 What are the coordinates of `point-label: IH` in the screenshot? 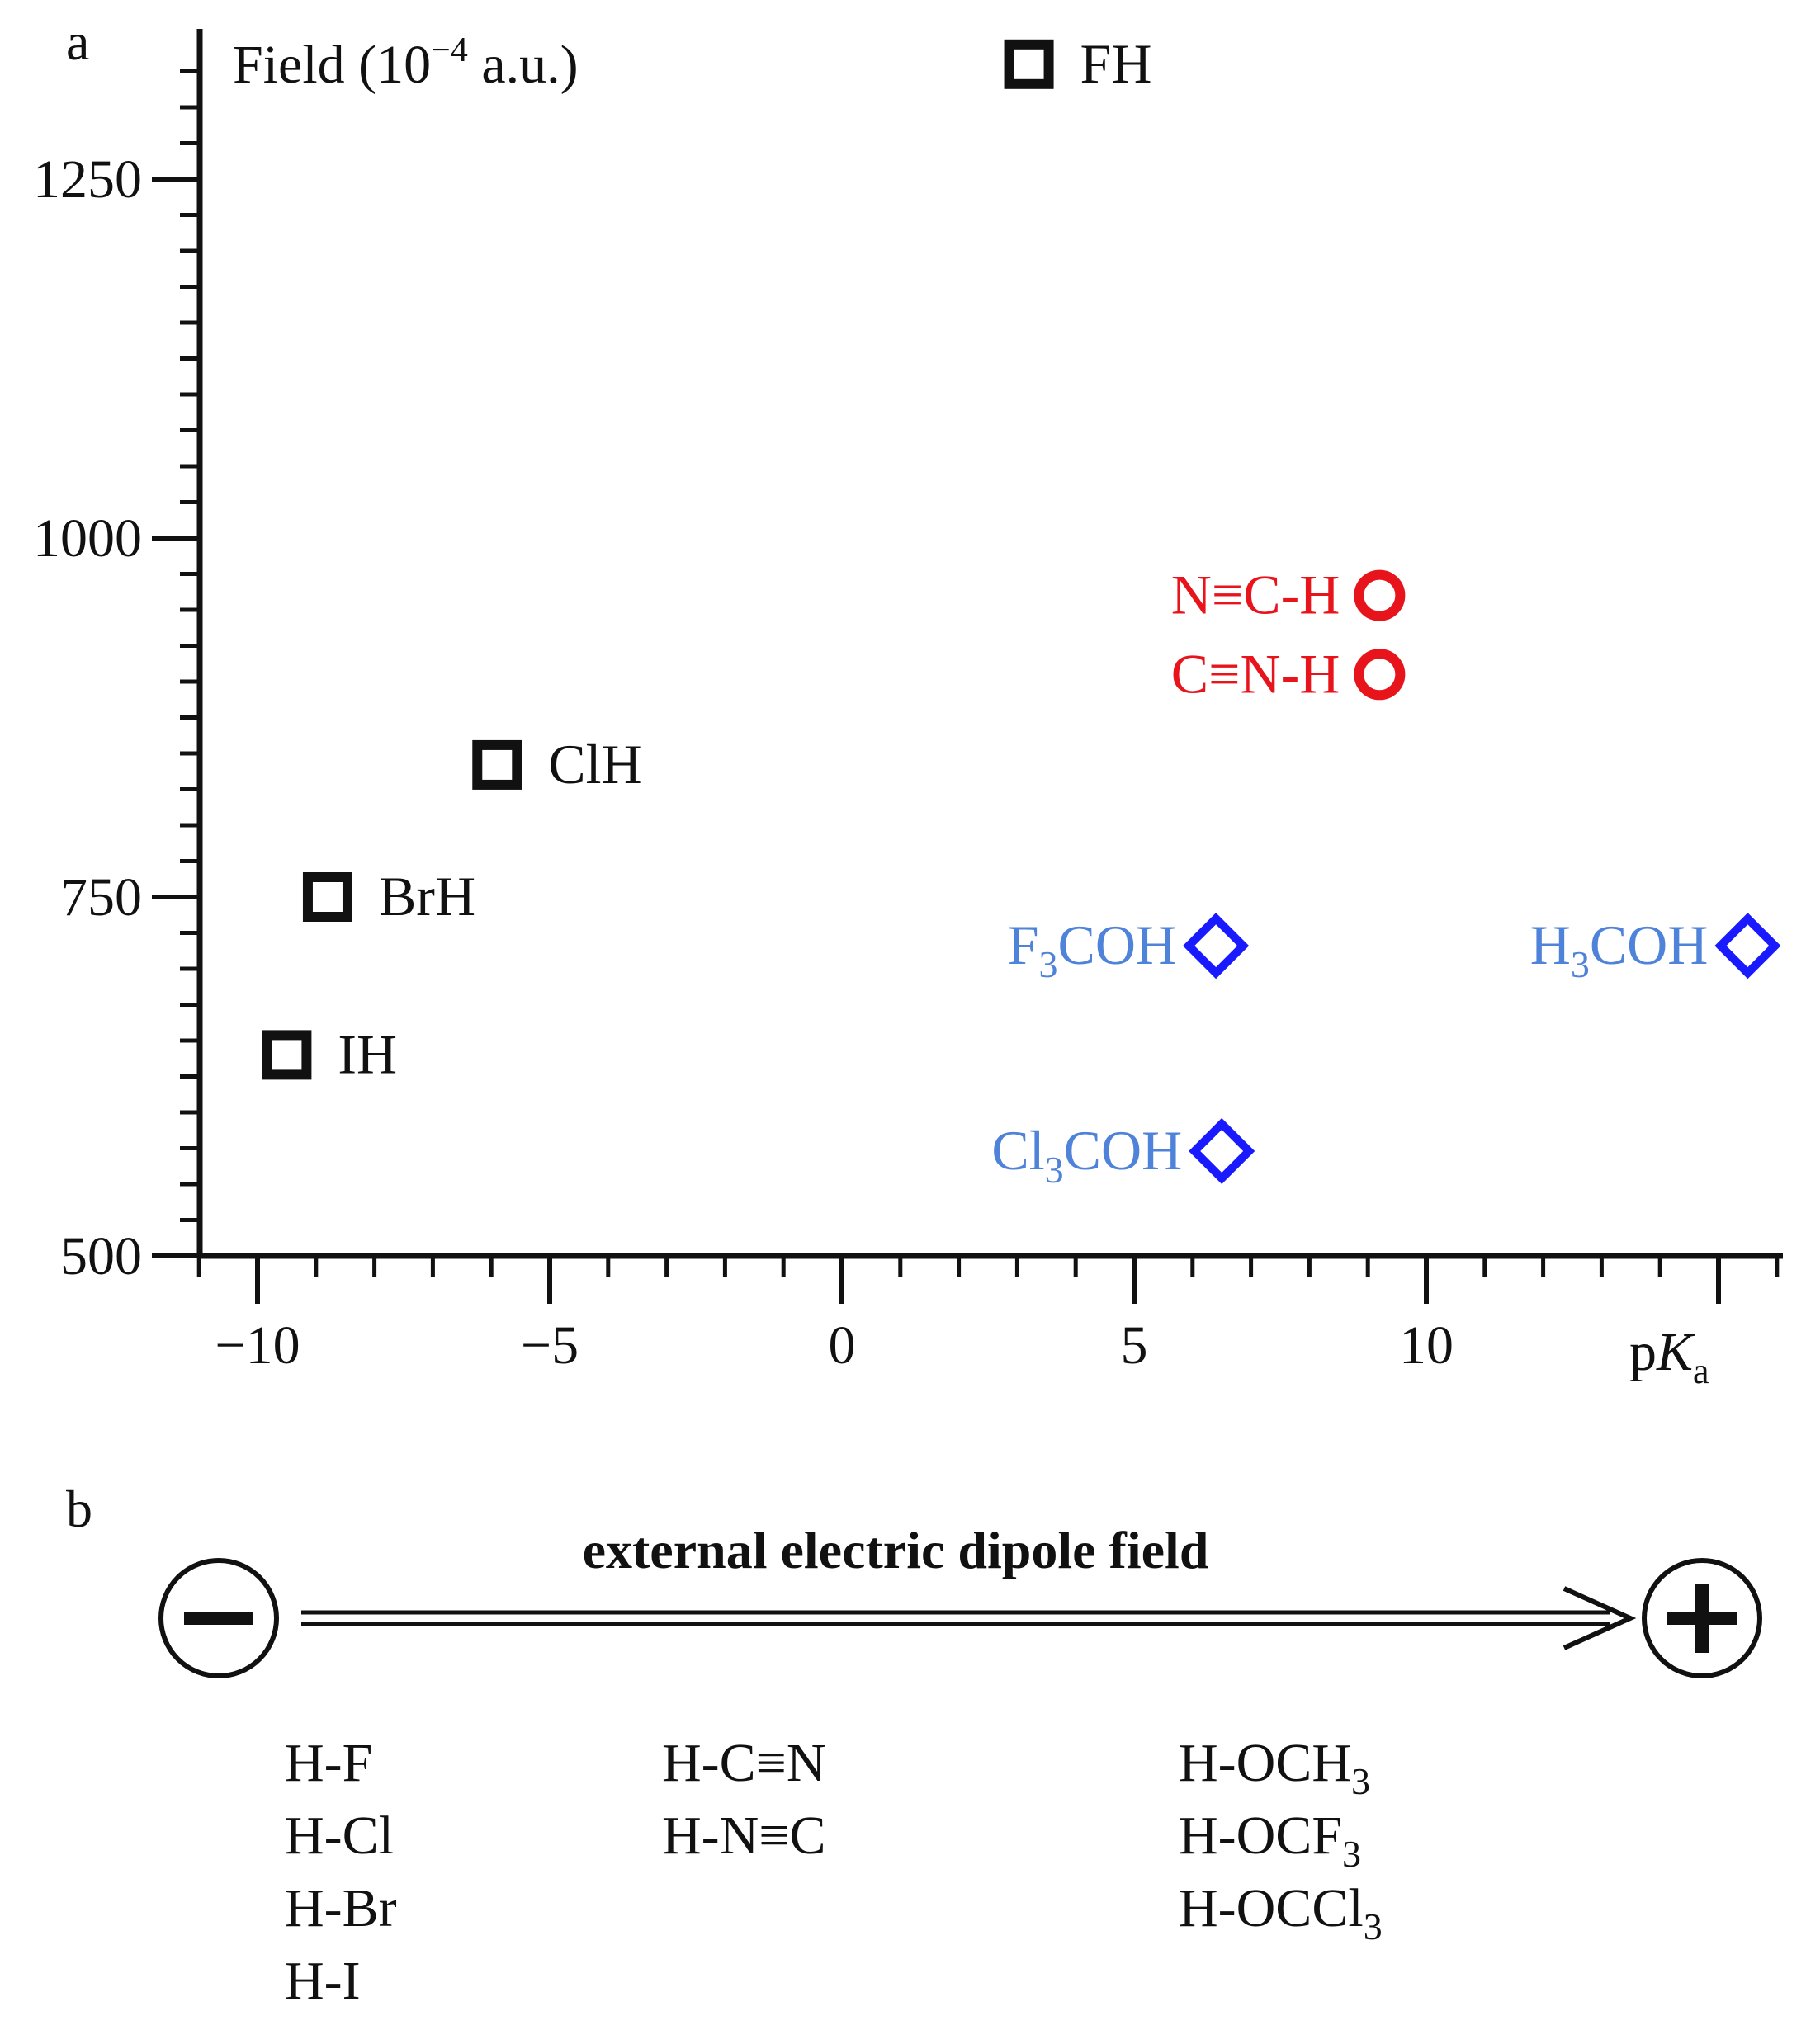 It's located at (368, 1053).